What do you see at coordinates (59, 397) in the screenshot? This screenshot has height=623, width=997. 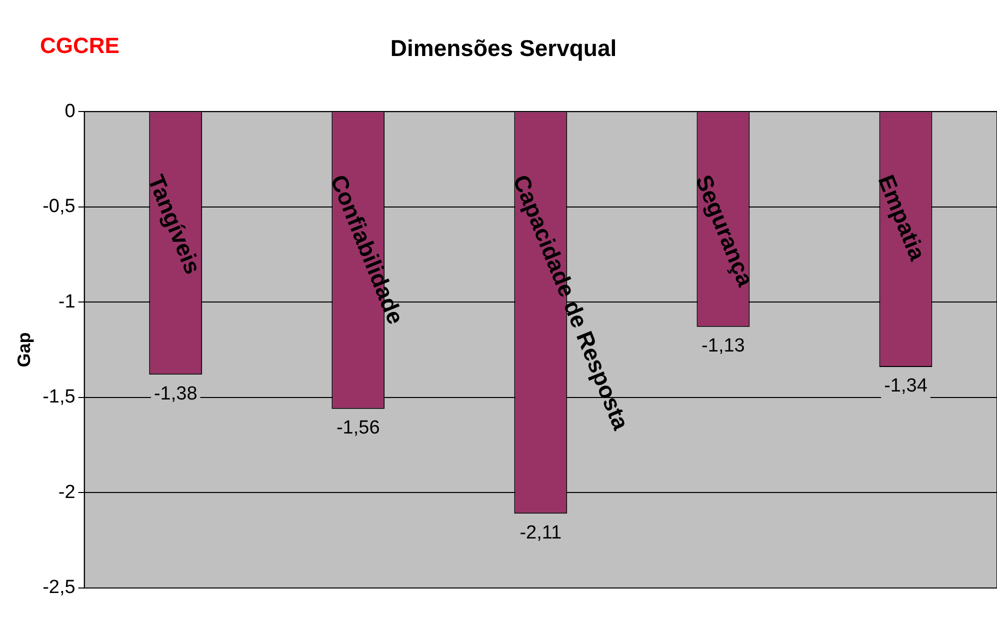 I see `y-tick-label: -1,5` at bounding box center [59, 397].